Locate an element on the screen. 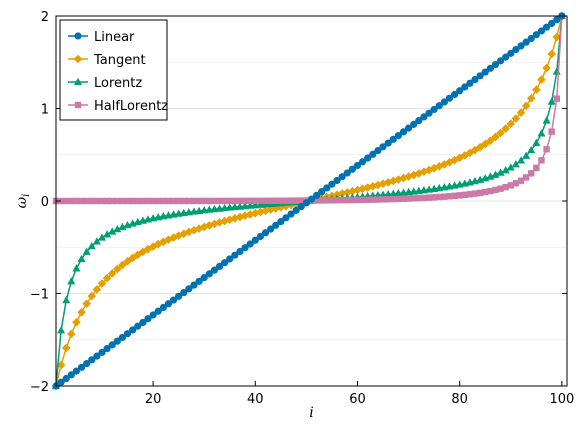 The height and width of the screenshot is (437, 581). y-tick-label: 2 is located at coordinates (45, 17).